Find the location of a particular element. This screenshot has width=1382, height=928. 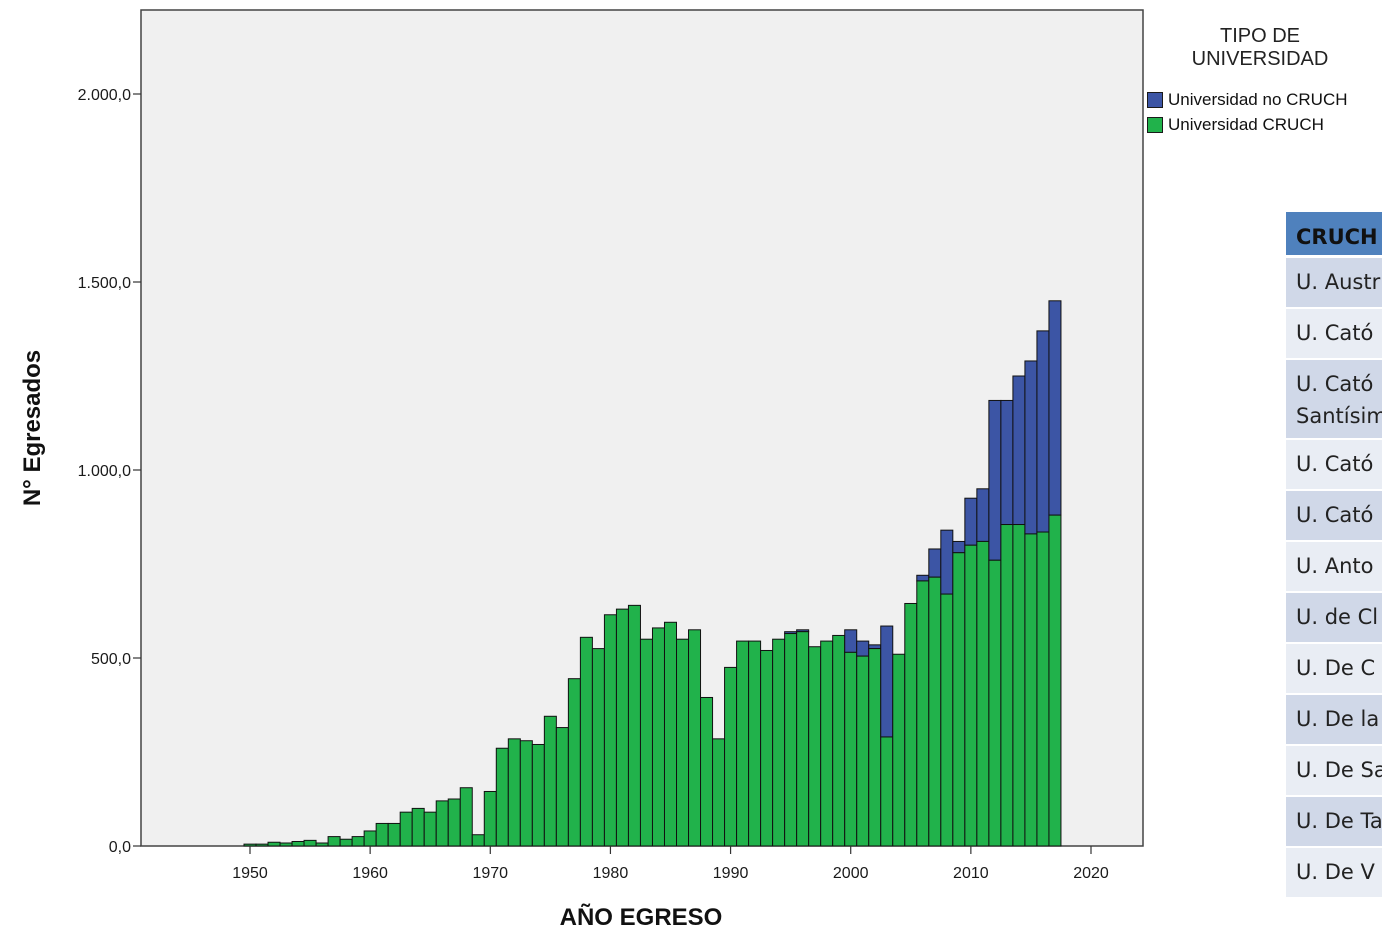

x-tick-label: 1990 is located at coordinates (731, 873).